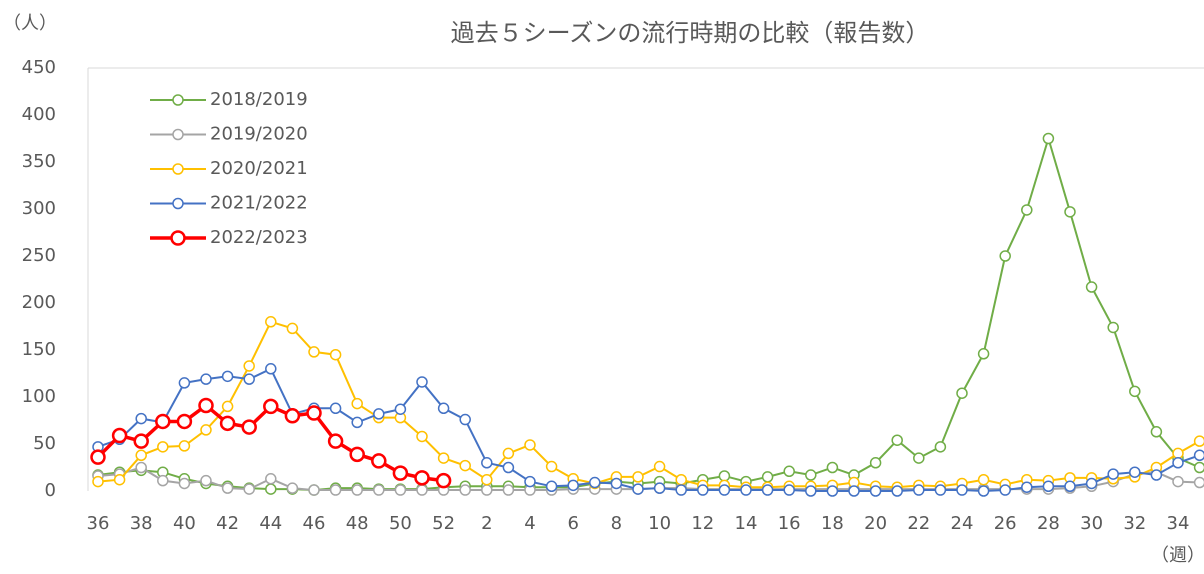  What do you see at coordinates (443, 523) in the screenshot?
I see `x-tick-label: 52` at bounding box center [443, 523].